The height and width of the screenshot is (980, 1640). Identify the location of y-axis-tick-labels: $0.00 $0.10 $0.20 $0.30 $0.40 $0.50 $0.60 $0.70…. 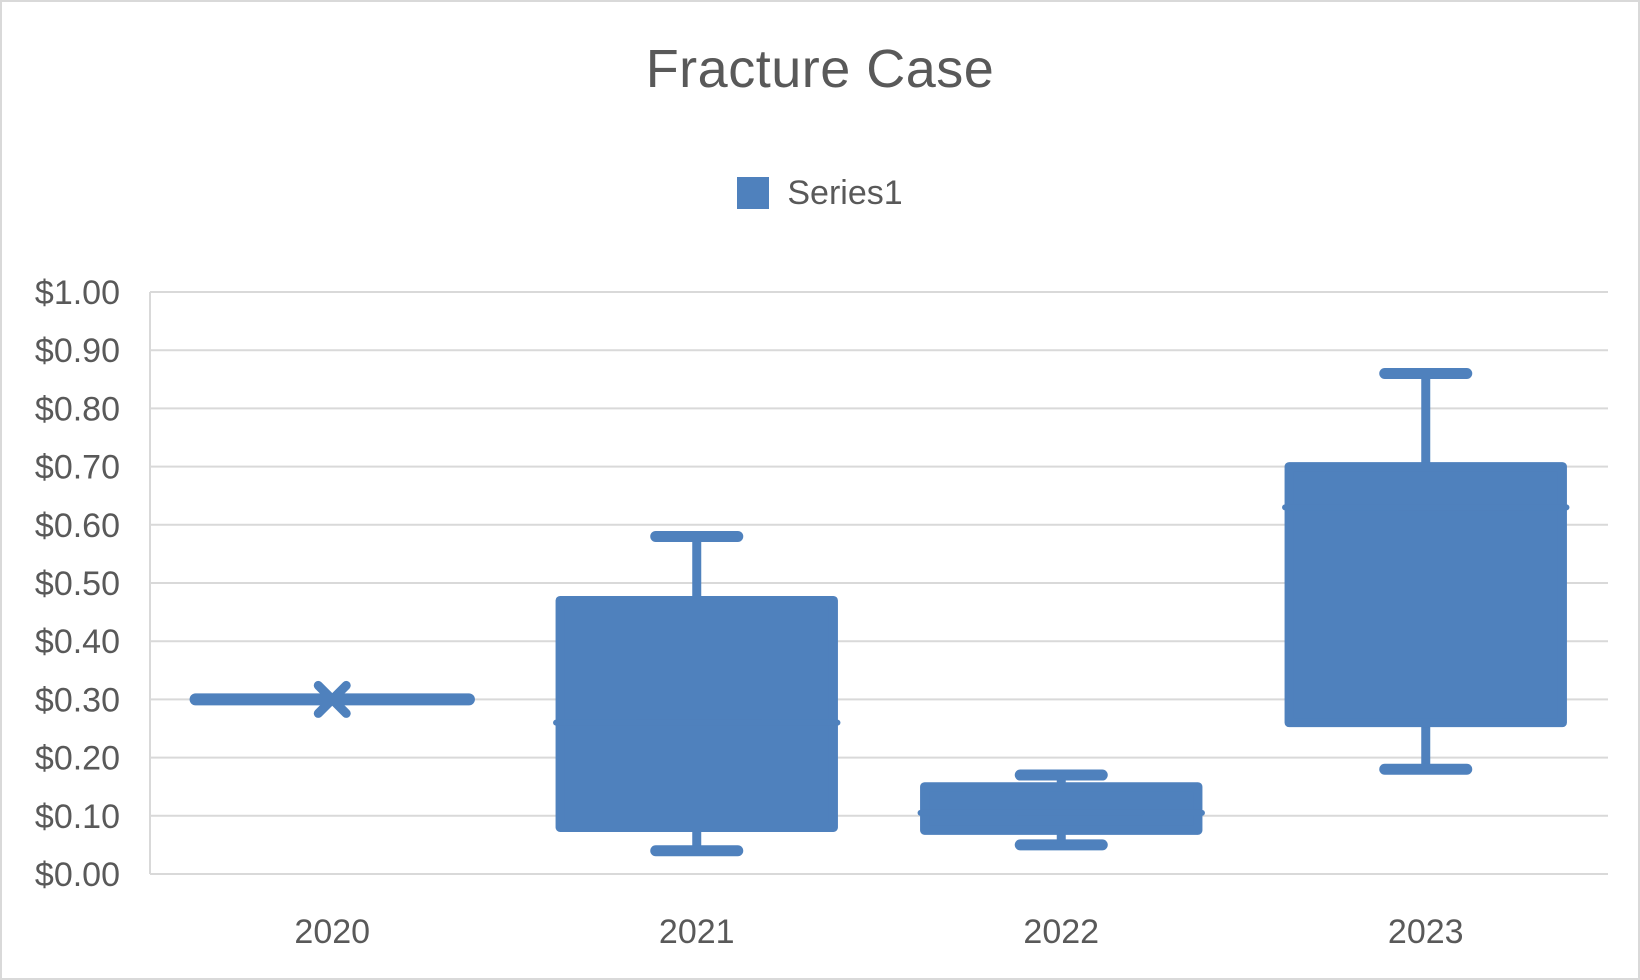
(77, 584).